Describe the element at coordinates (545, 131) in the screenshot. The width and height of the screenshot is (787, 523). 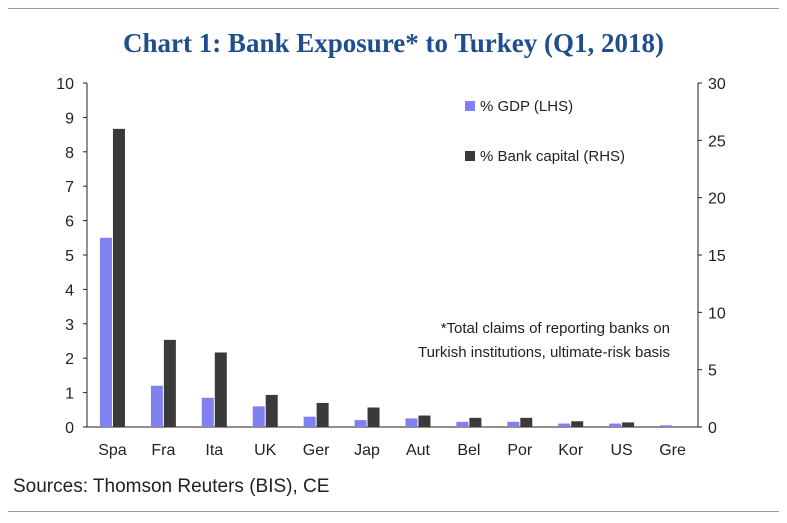
I see `legend: % GDP (LHS) % Bank capital (RHS)` at that location.